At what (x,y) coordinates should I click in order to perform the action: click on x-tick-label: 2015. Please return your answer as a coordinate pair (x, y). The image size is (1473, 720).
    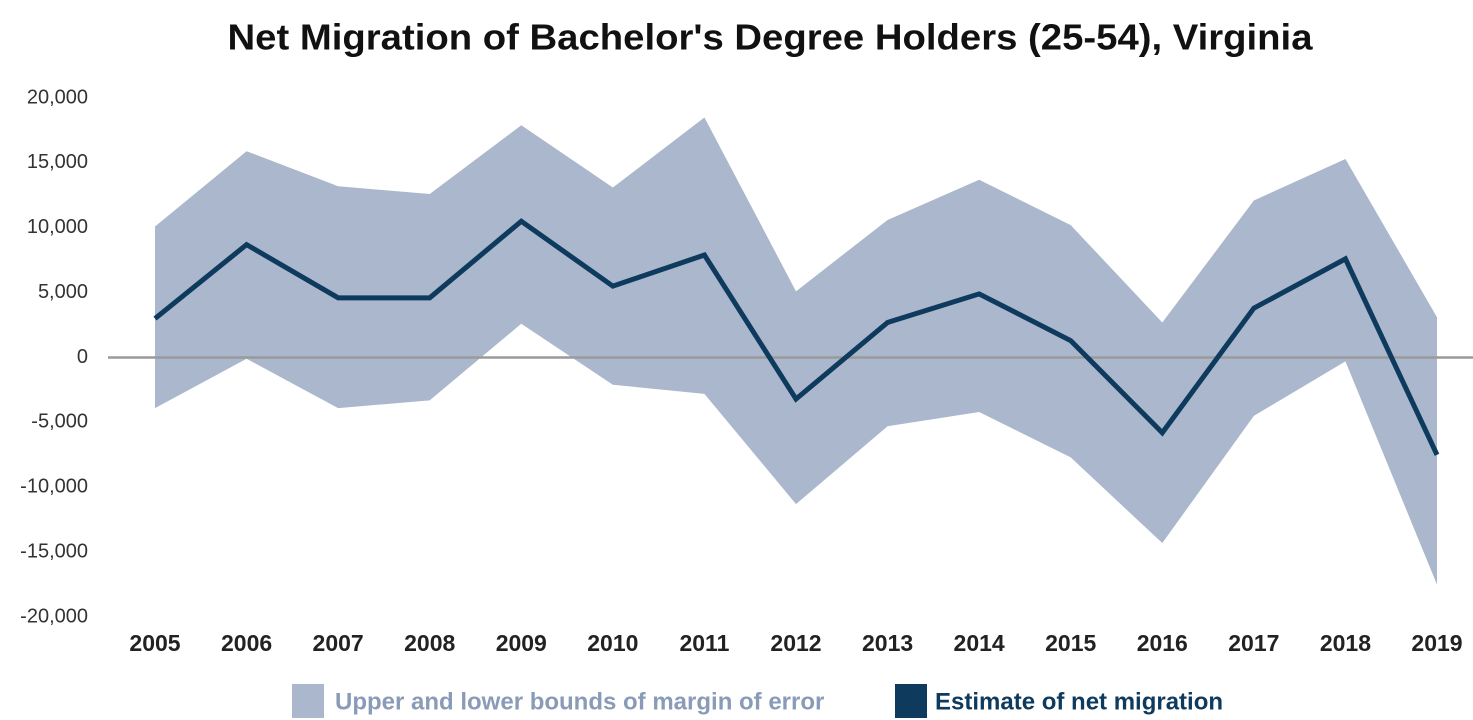
    Looking at the image, I should click on (1070, 643).